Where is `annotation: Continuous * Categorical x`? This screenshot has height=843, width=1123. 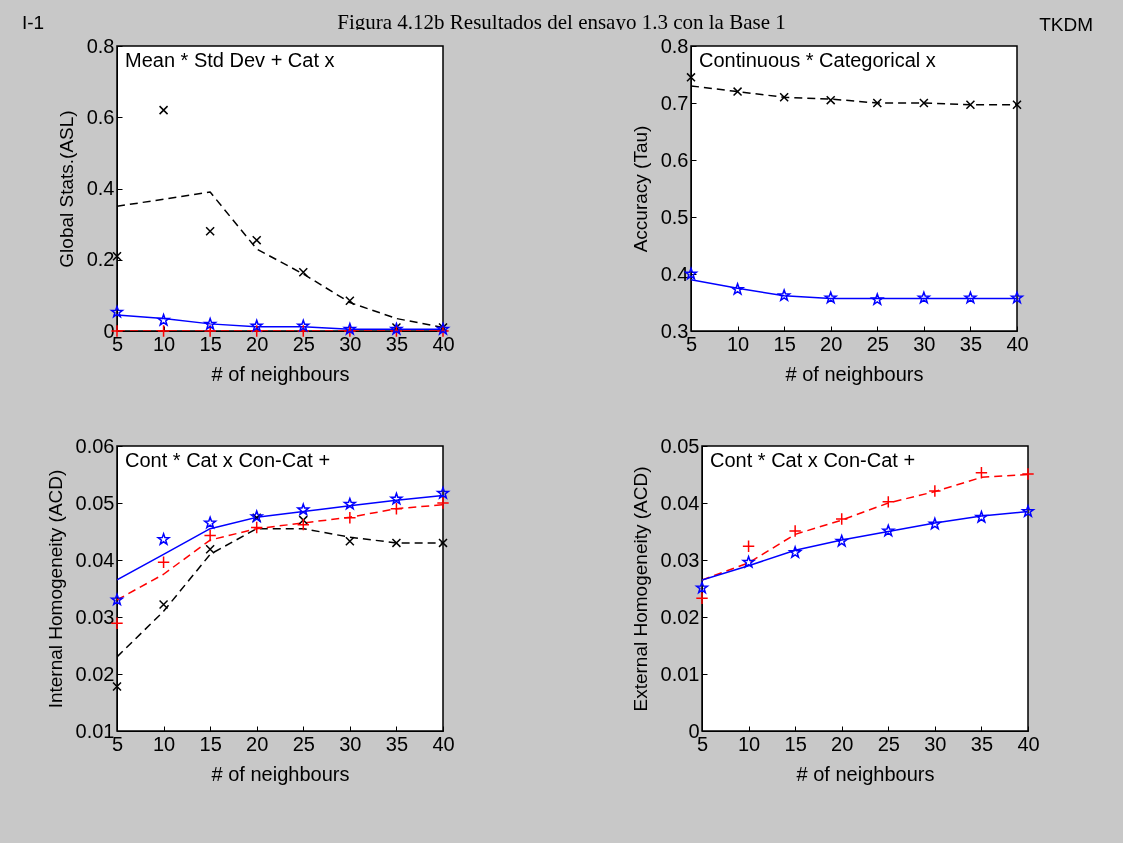
annotation: Continuous * Categorical x is located at coordinates (817, 60).